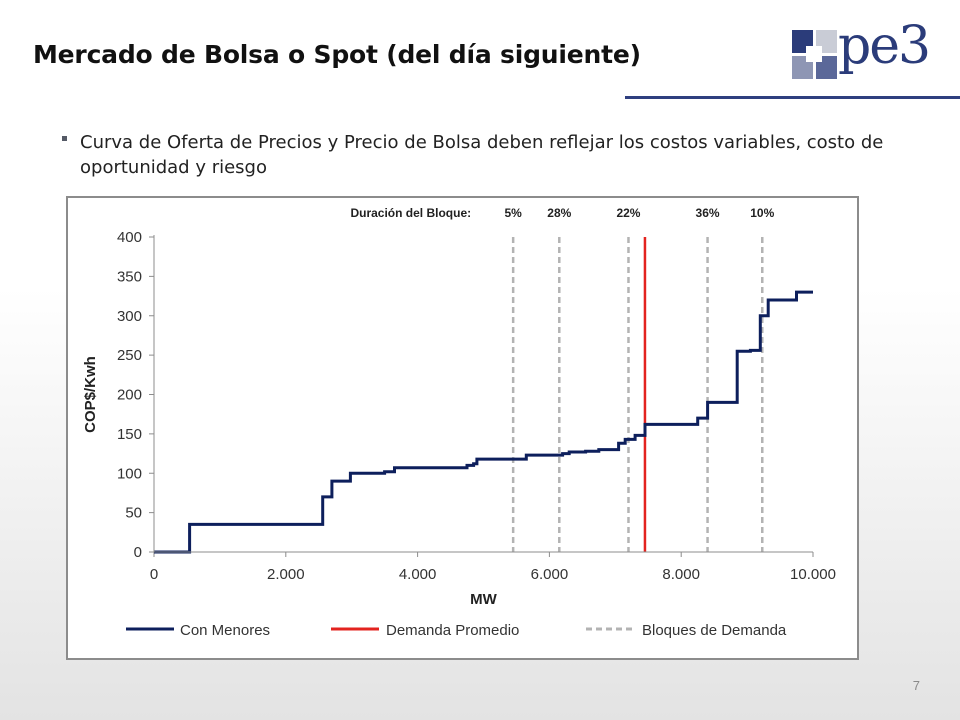  What do you see at coordinates (154, 574) in the screenshot?
I see `x-tick-label: 0` at bounding box center [154, 574].